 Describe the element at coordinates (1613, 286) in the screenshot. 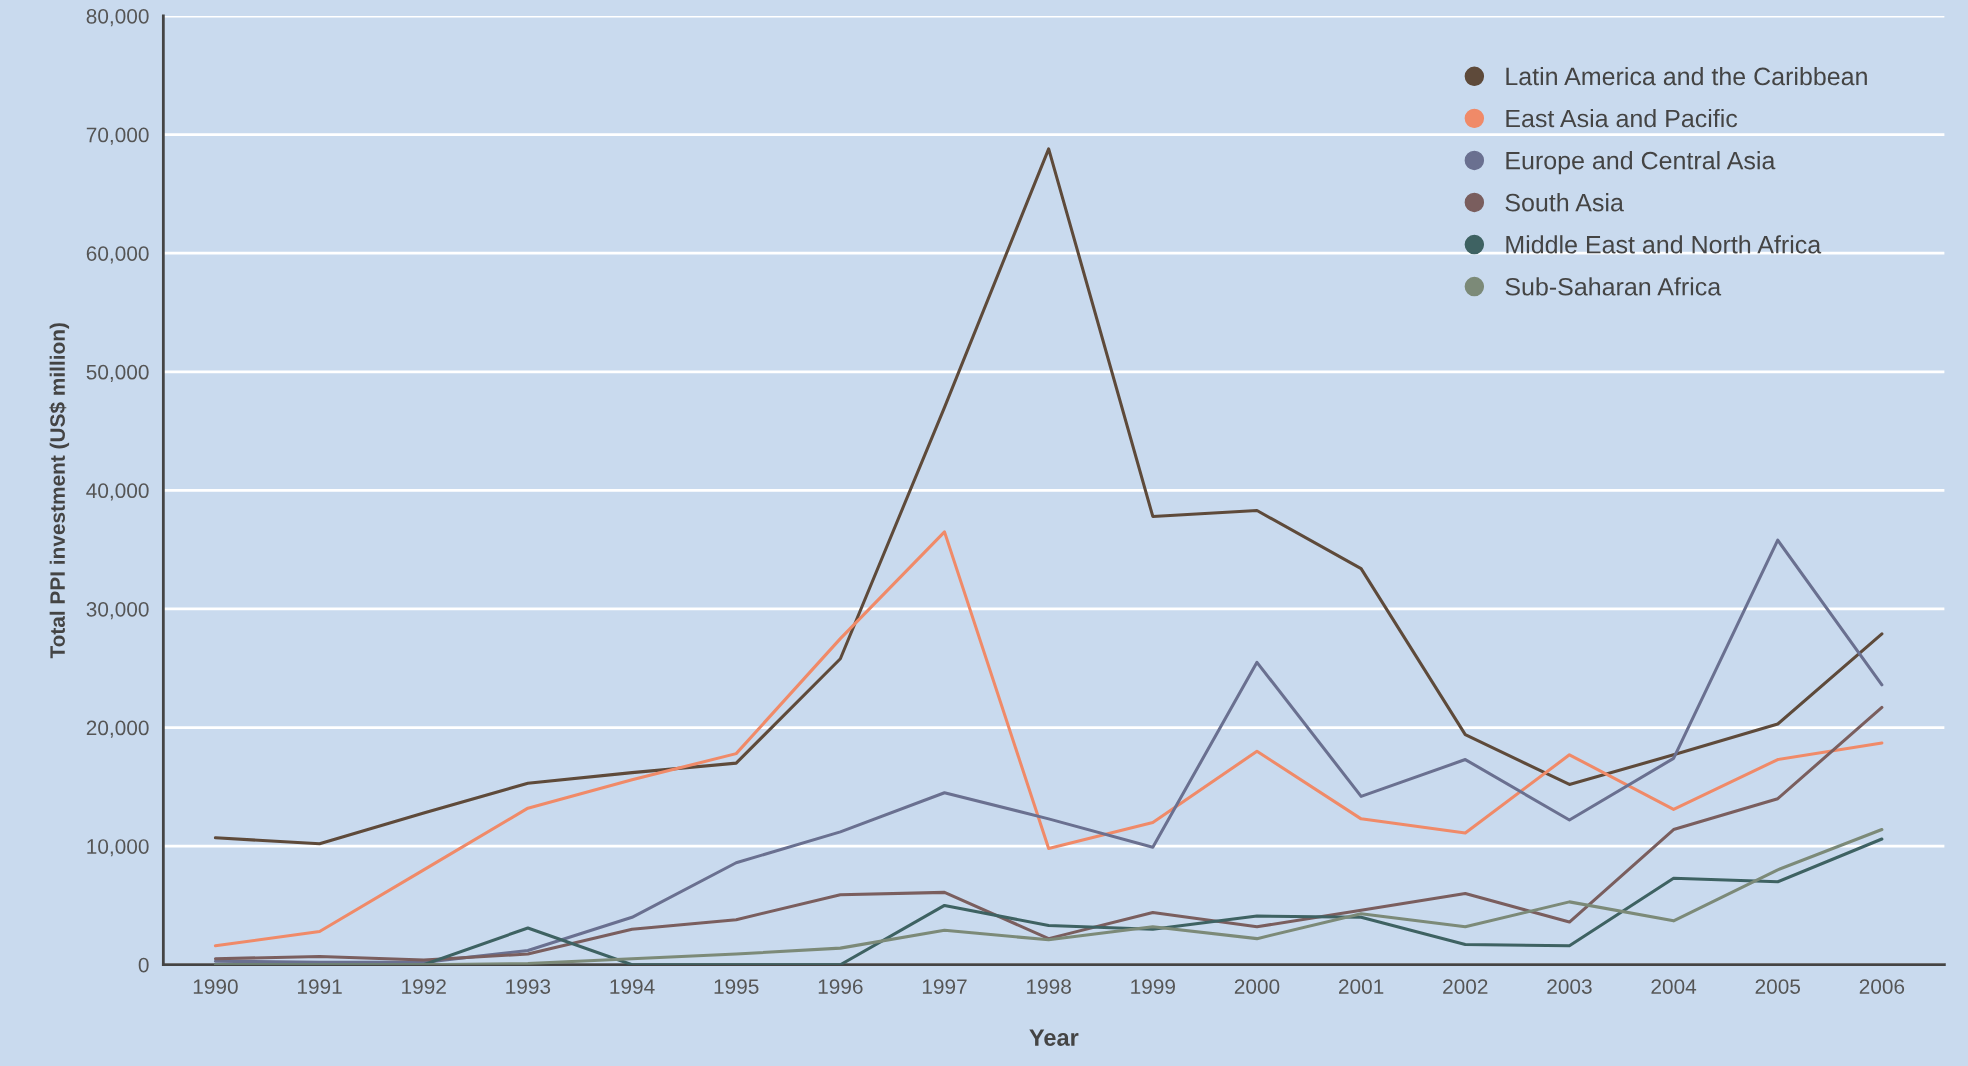

I see `legend-label: Sub-Saharan Africa` at that location.